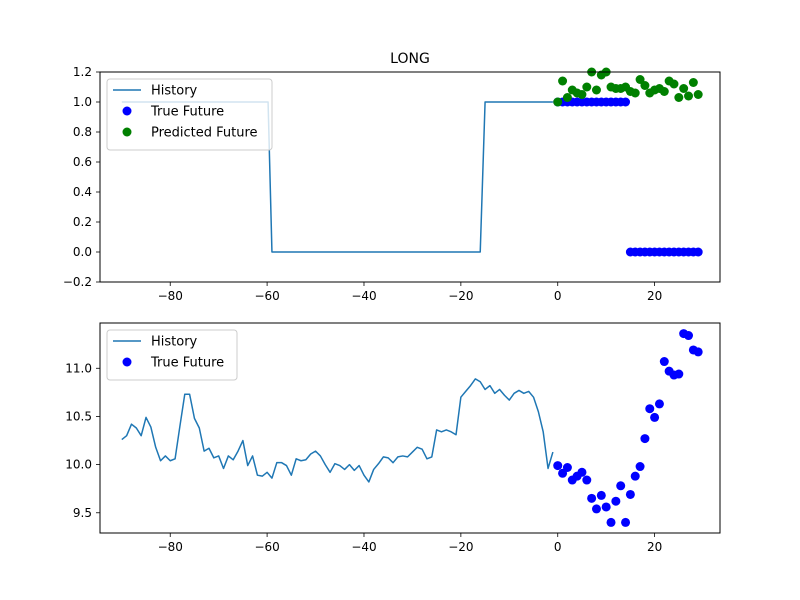 This screenshot has width=800, height=600. I want to click on top-legend: History True Future Predicted Future, so click(189, 114).